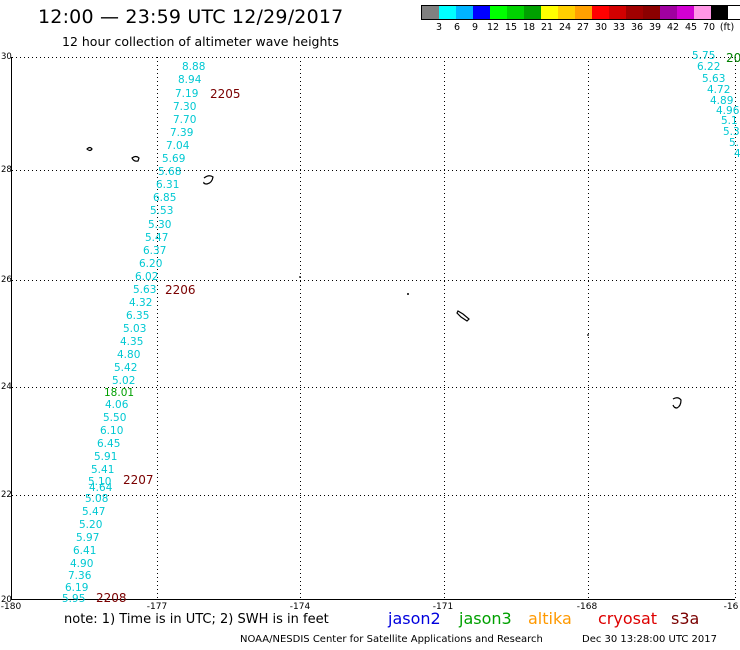  What do you see at coordinates (655, 27) in the screenshot?
I see `legend-tick-label: 39` at bounding box center [655, 27].